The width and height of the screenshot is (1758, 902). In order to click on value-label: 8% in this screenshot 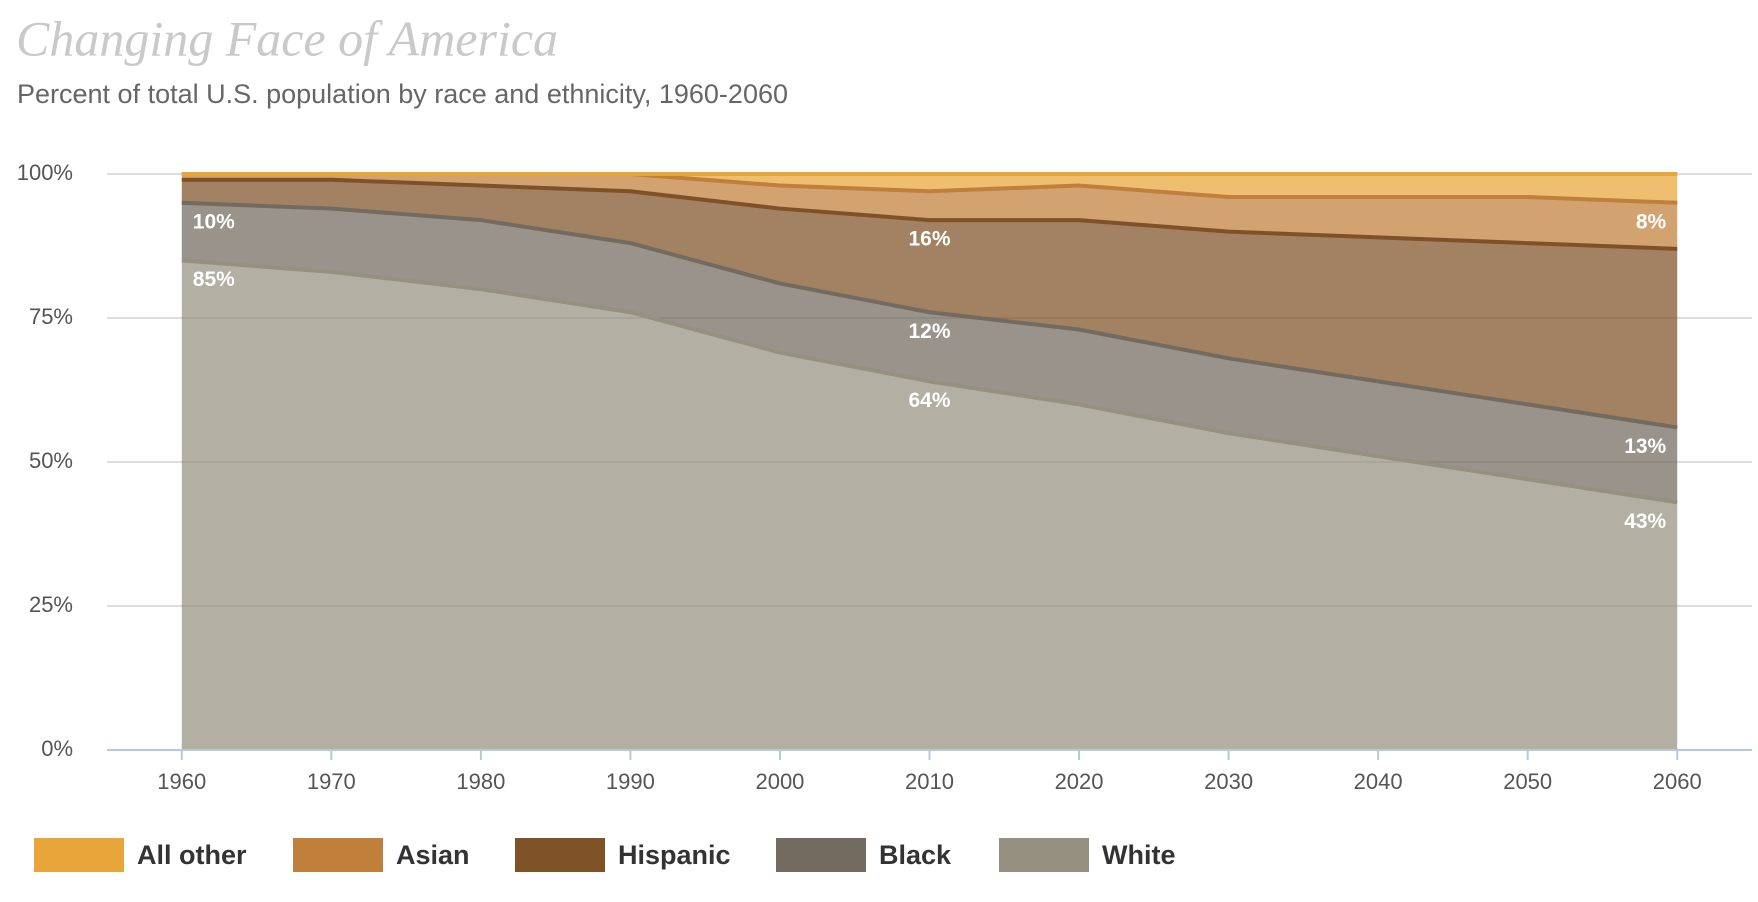, I will do `click(1651, 221)`.